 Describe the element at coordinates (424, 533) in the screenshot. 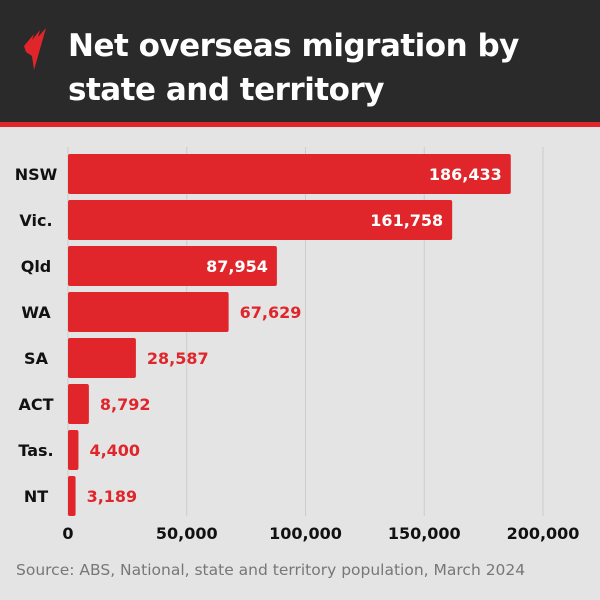

I see `x-tick-label: 150,000` at that location.